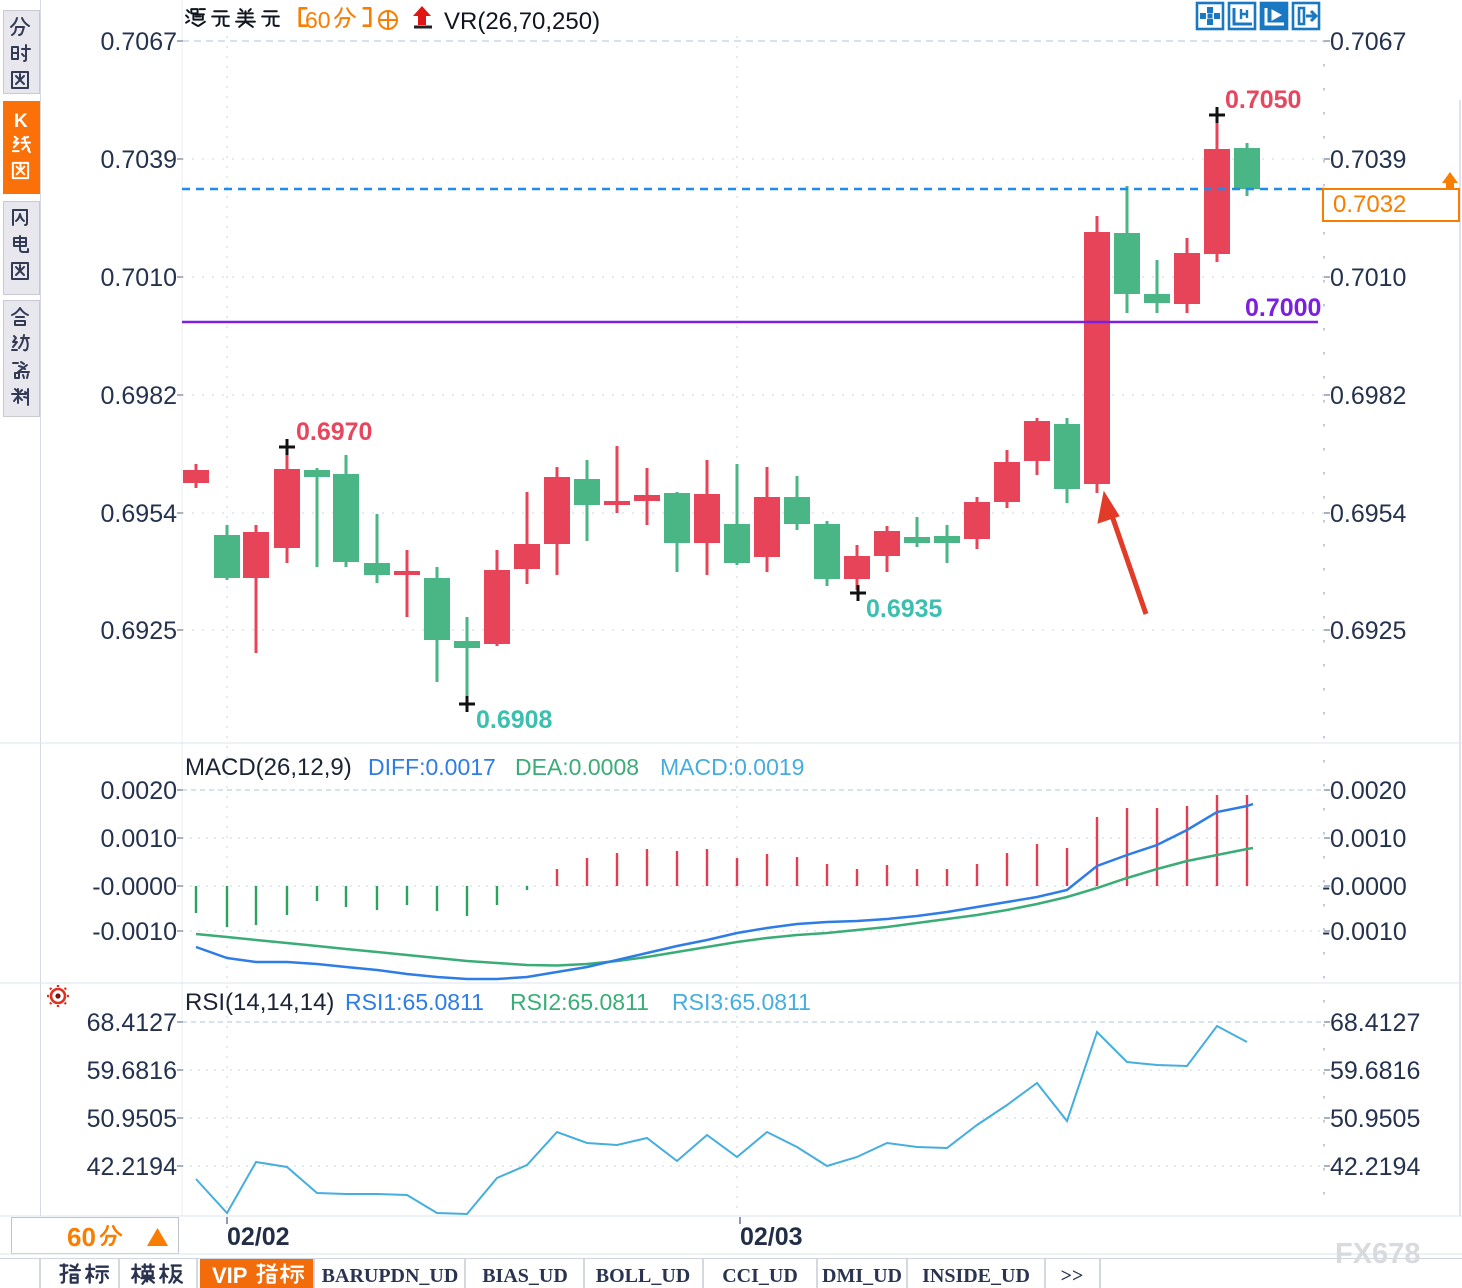 The width and height of the screenshot is (1462, 1288). I want to click on svg-text: RSI(14,14,14), so click(259, 1002).